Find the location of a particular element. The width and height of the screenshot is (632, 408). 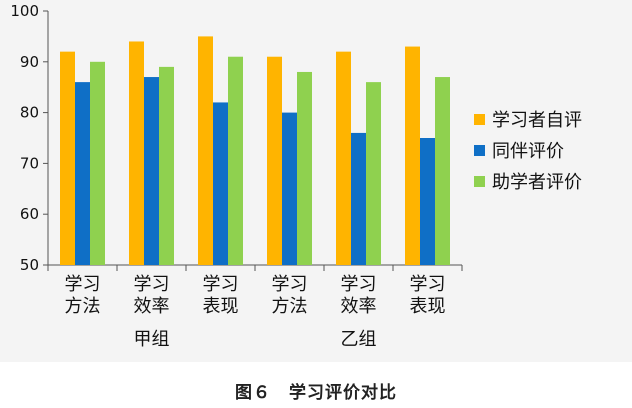

legend-label: 学习者自评 is located at coordinates (537, 120).